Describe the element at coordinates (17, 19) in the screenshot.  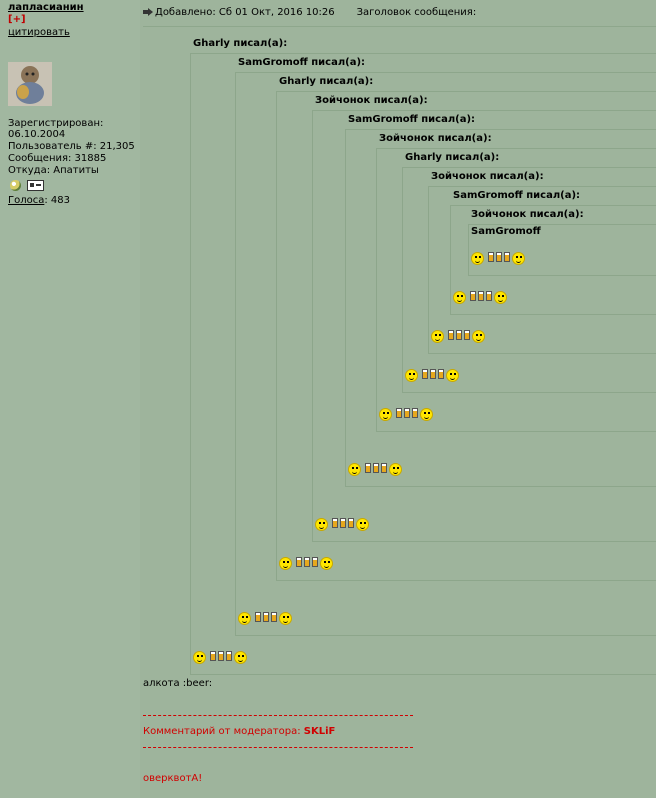
I see `expand-author-button: [+]` at that location.